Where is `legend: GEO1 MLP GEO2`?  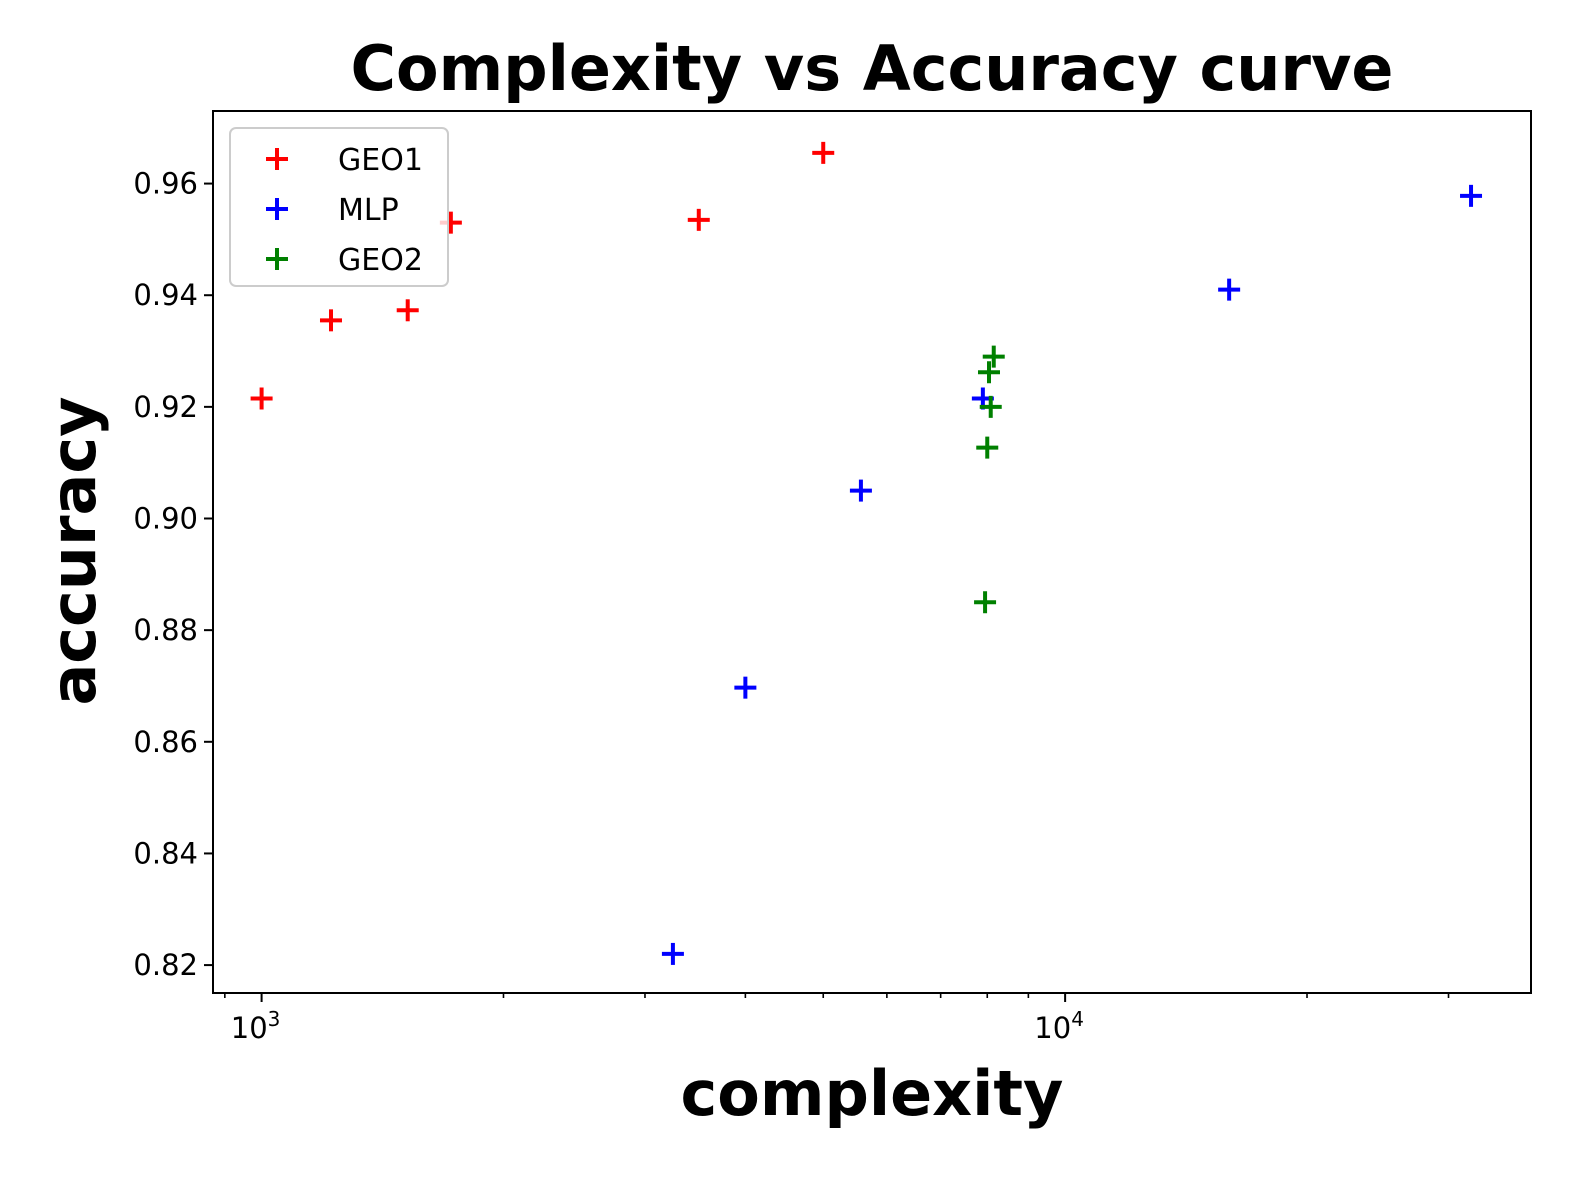 legend: GEO1 MLP GEO2 is located at coordinates (339, 207).